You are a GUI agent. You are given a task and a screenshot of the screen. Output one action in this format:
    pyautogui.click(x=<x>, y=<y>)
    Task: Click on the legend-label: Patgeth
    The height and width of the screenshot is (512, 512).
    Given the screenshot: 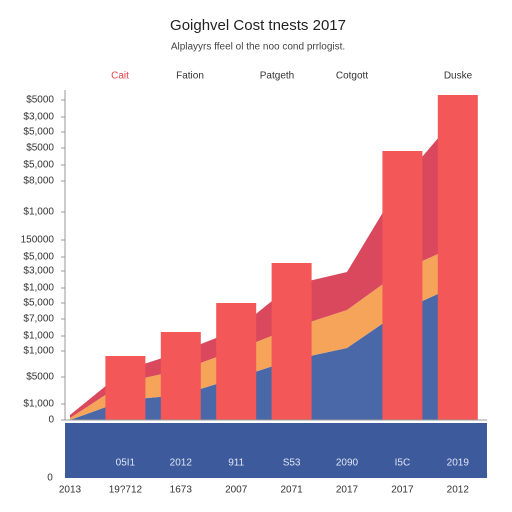 What is the action you would take?
    pyautogui.click(x=277, y=76)
    